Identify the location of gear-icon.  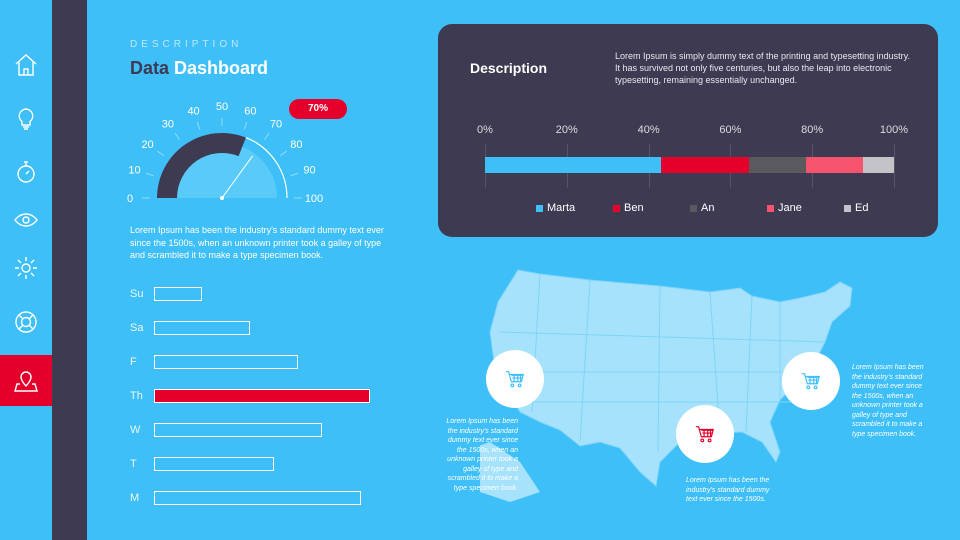
(26, 268).